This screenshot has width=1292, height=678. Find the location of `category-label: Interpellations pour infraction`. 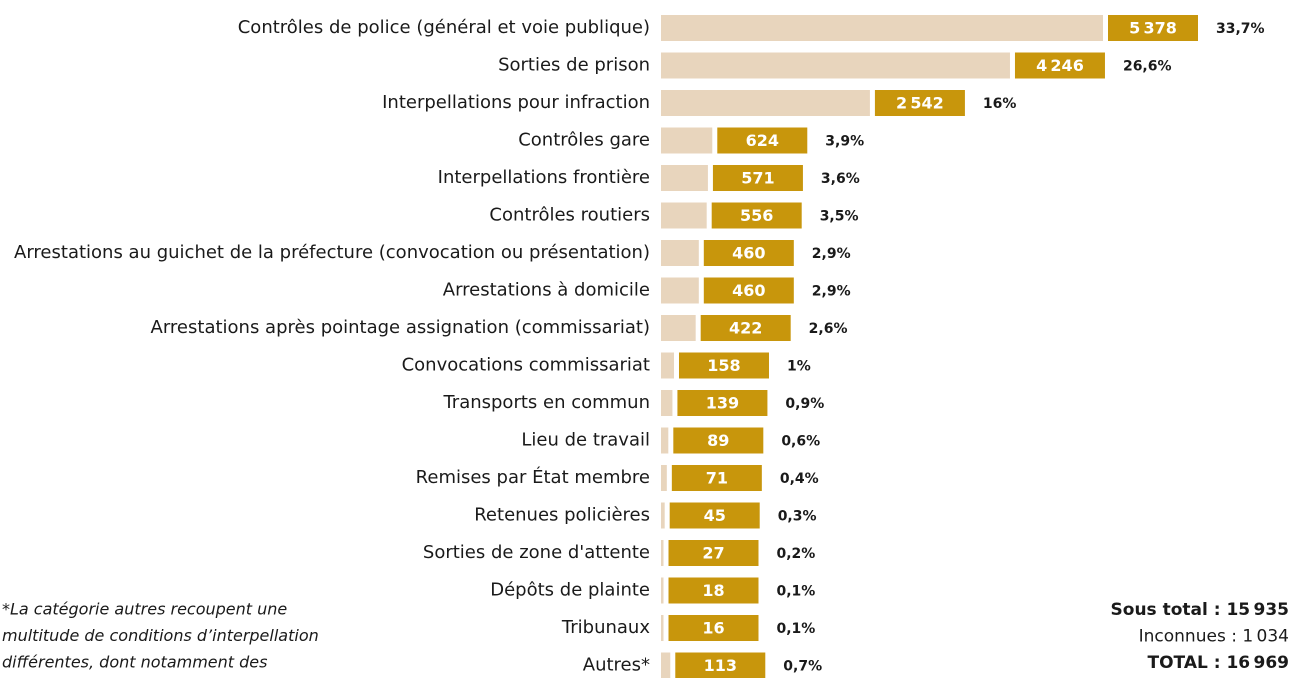

category-label: Interpellations pour infraction is located at coordinates (516, 102).